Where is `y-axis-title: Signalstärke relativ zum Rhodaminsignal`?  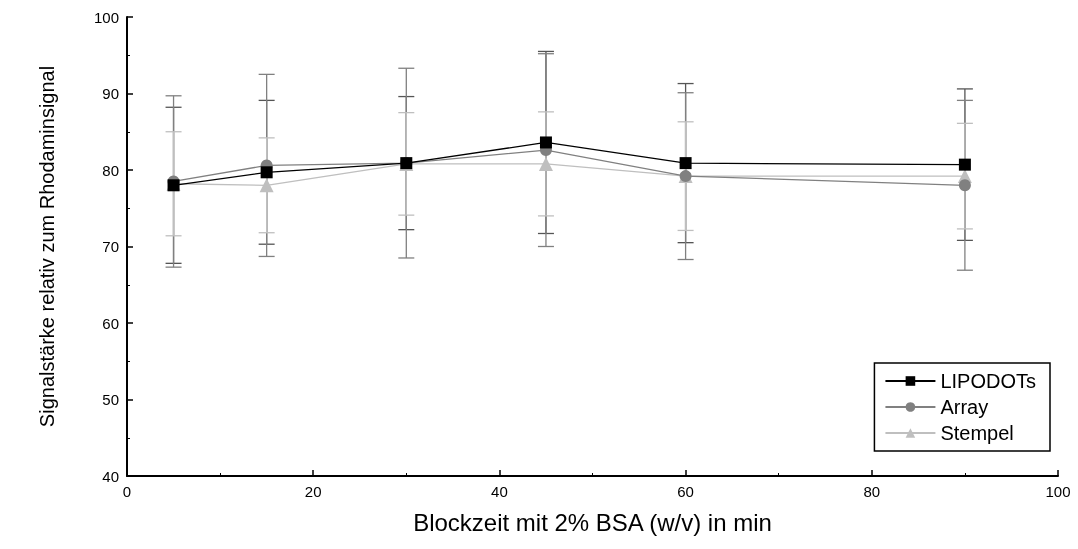 y-axis-title: Signalstärke relativ zum Rhodaminsignal is located at coordinates (47, 246).